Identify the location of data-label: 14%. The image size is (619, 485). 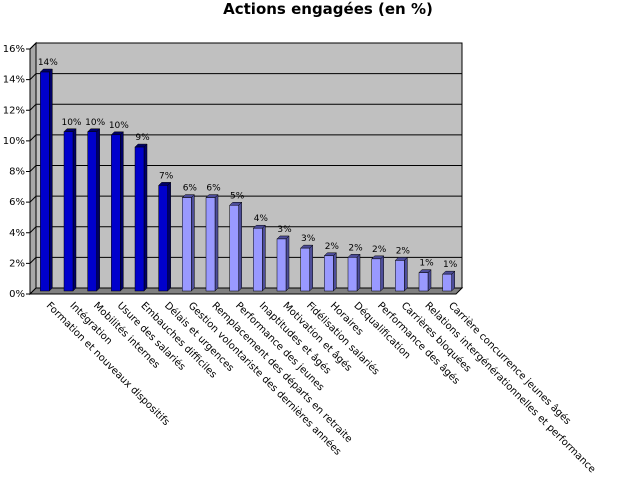
(48, 63).